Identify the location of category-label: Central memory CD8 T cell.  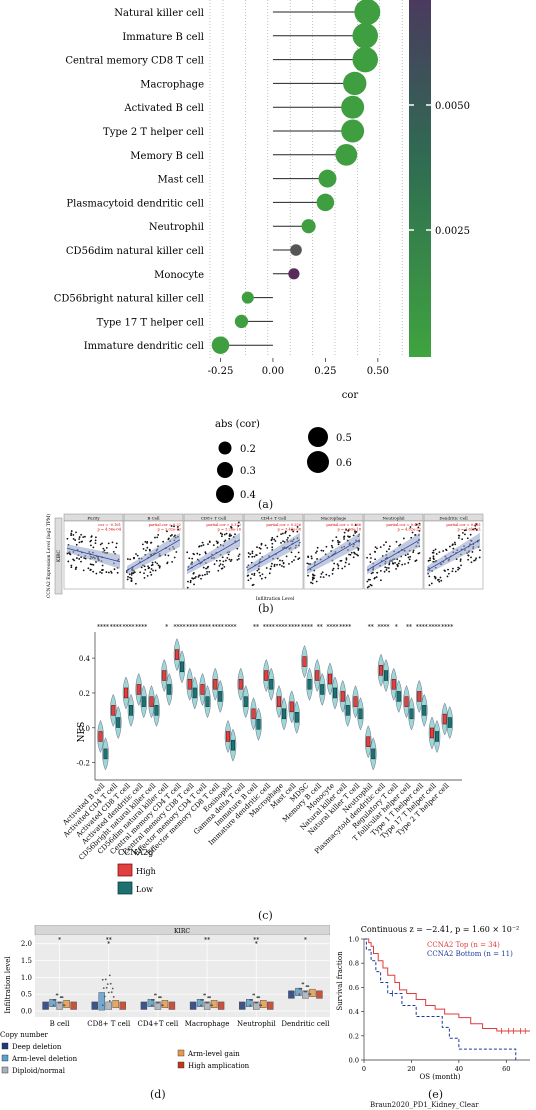
(134, 61).